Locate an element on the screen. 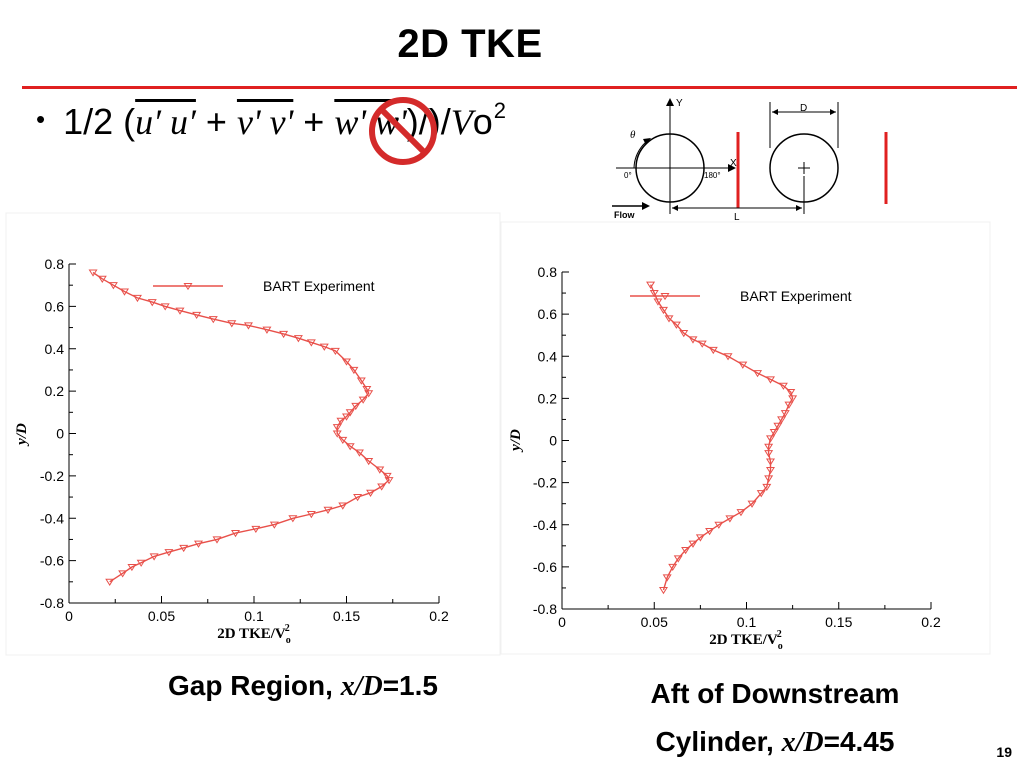 The height and width of the screenshot is (768, 1024). formula-term-vv: v' v' is located at coordinates (265, 122).